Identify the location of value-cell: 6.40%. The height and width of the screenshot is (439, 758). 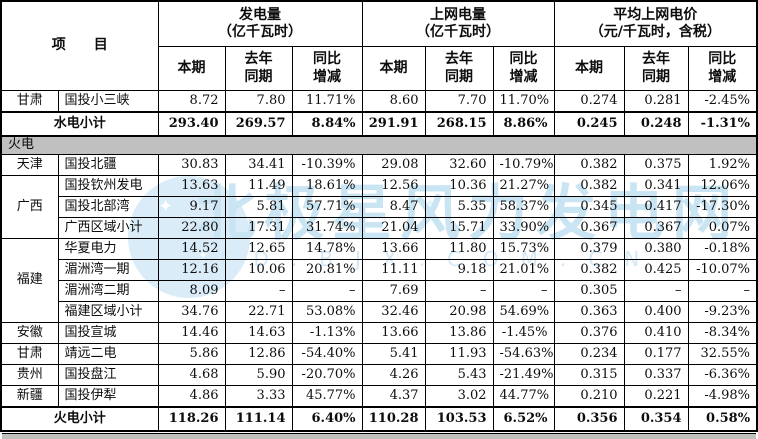
(327, 419).